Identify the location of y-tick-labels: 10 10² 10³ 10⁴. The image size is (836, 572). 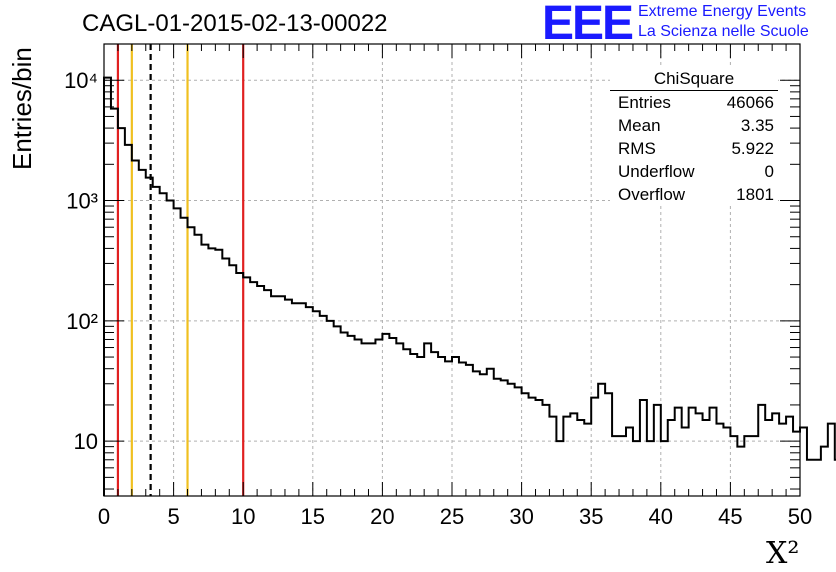
(81, 261).